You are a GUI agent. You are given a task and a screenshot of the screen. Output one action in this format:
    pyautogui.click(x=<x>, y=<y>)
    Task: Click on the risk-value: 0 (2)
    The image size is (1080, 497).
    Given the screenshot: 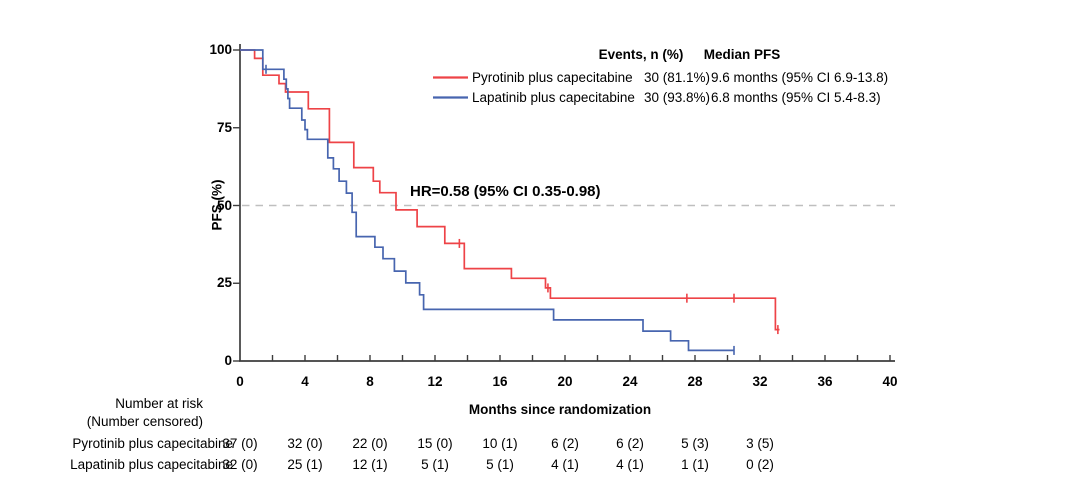 What is the action you would take?
    pyautogui.click(x=760, y=464)
    